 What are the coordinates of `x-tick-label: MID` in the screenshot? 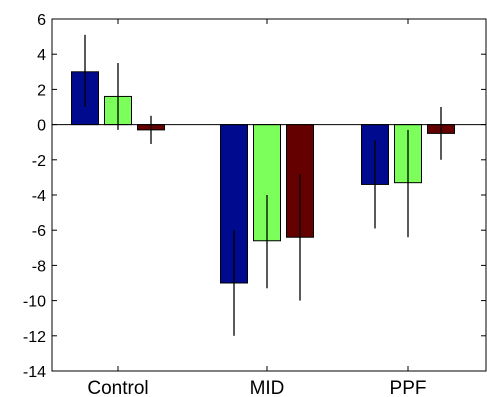 It's located at (267, 387).